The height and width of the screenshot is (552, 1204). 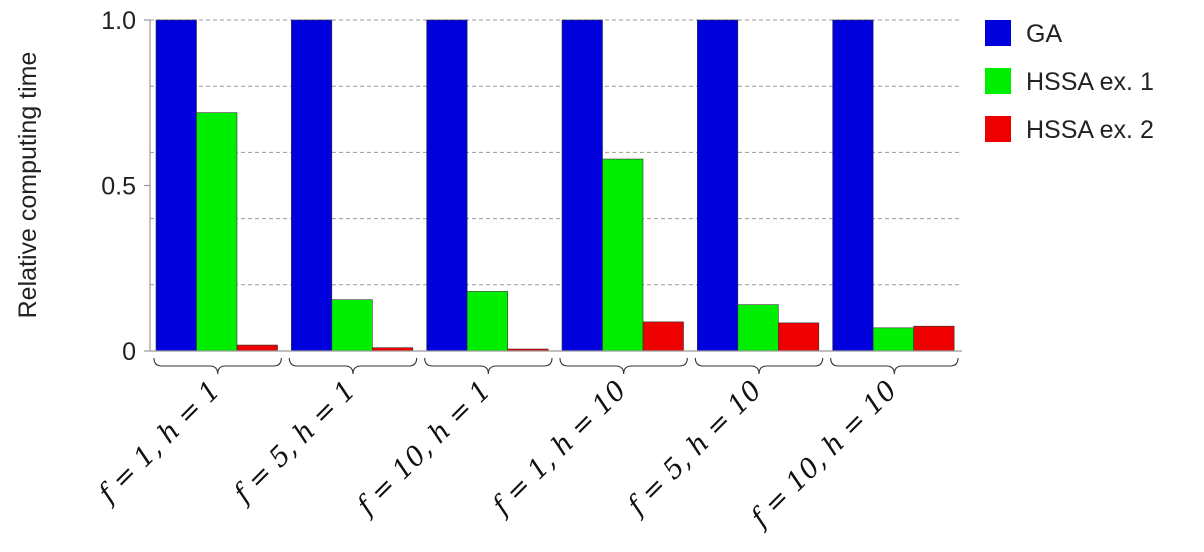 I want to click on legend-label: HSSA ex. 1, so click(x=1090, y=82).